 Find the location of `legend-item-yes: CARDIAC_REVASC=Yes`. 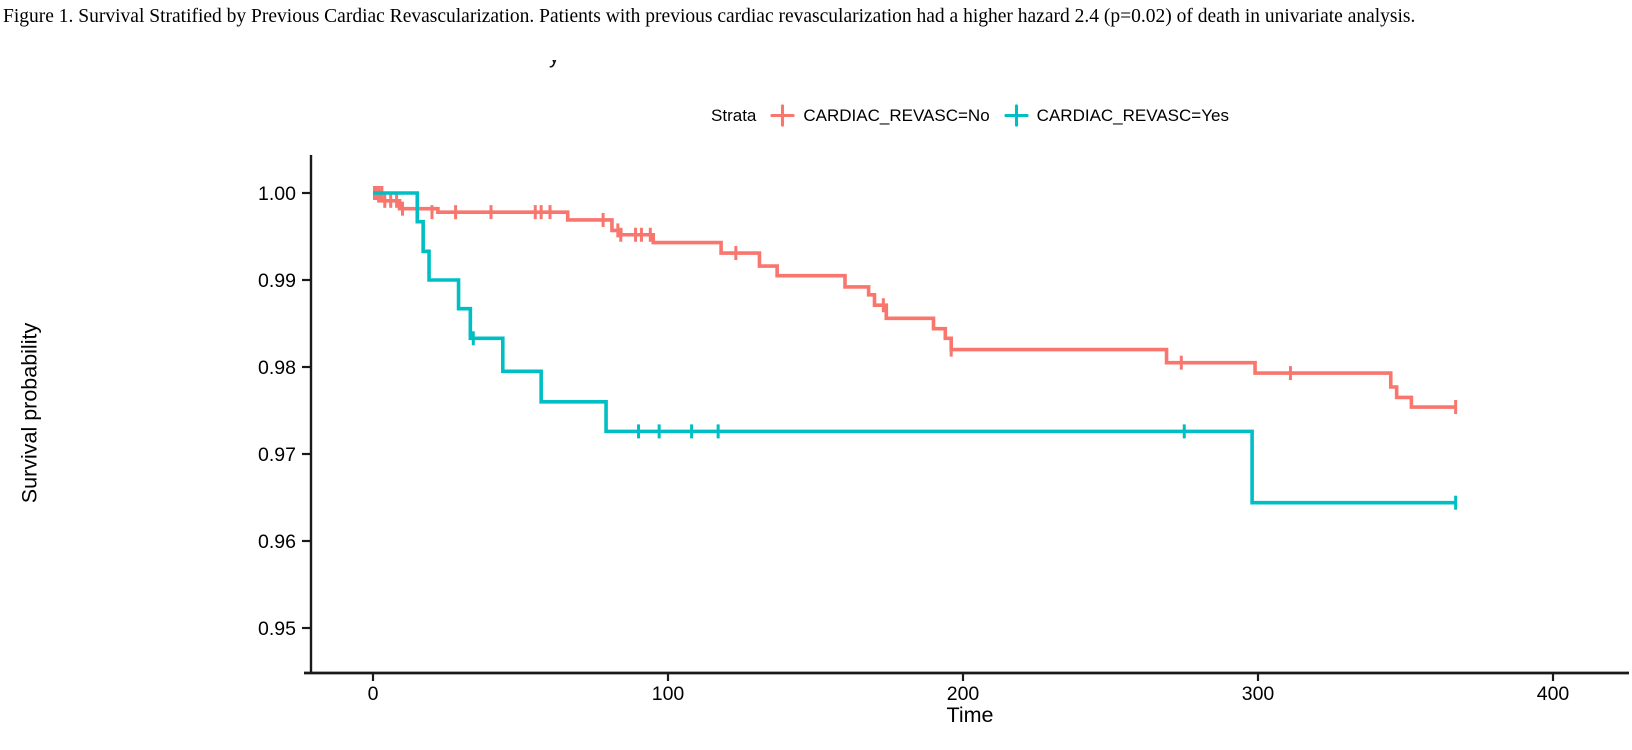

legend-item-yes: CARDIAC_REVASC=Yes is located at coordinates (1116, 115).